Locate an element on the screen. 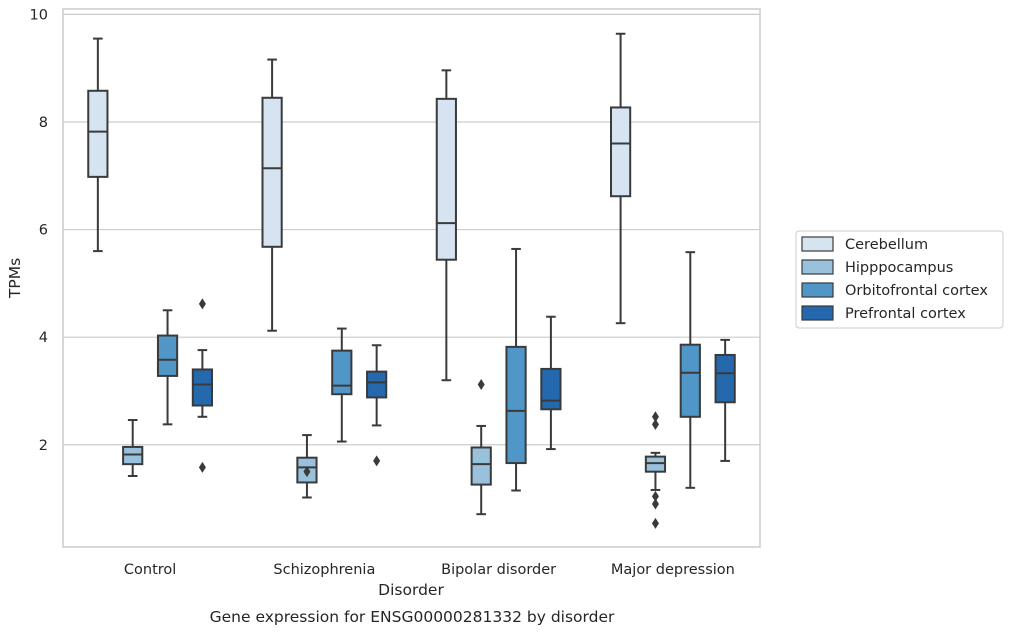 The image size is (1013, 634). y-axis-ticks: 2 4 6 8 10 is located at coordinates (39, 230).